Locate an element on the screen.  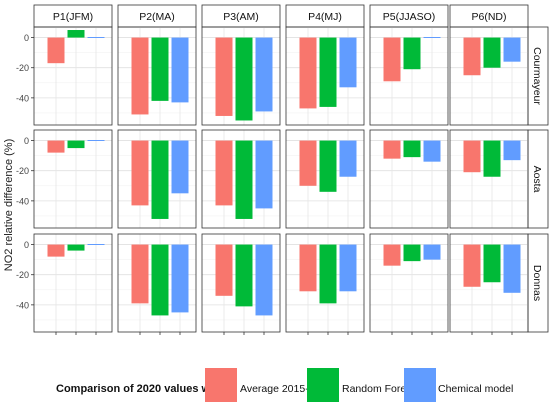
site-label: Donnas is located at coordinates (537, 283).